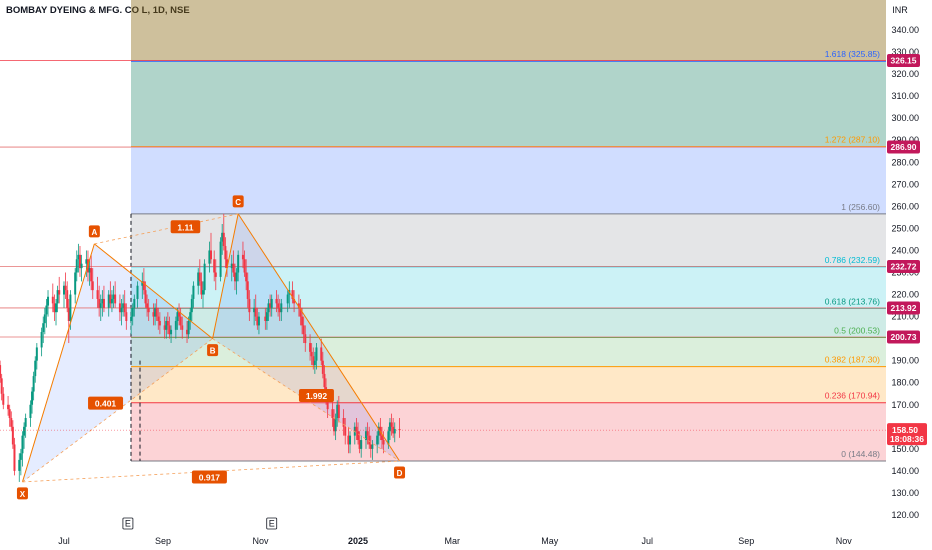 This screenshot has height=550, width=932. I want to click on ratio-label: 1.992, so click(317, 396).